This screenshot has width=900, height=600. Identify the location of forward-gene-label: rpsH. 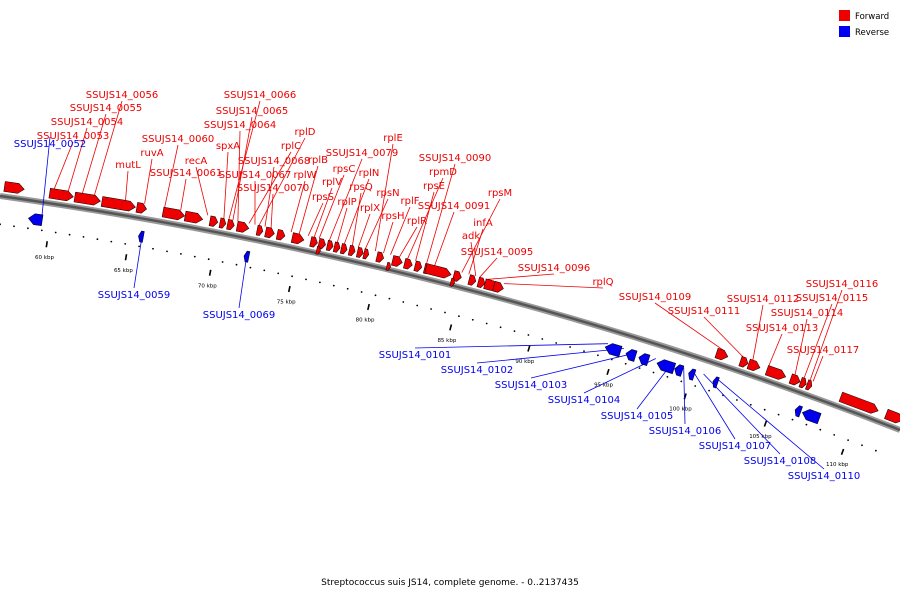
(392, 216).